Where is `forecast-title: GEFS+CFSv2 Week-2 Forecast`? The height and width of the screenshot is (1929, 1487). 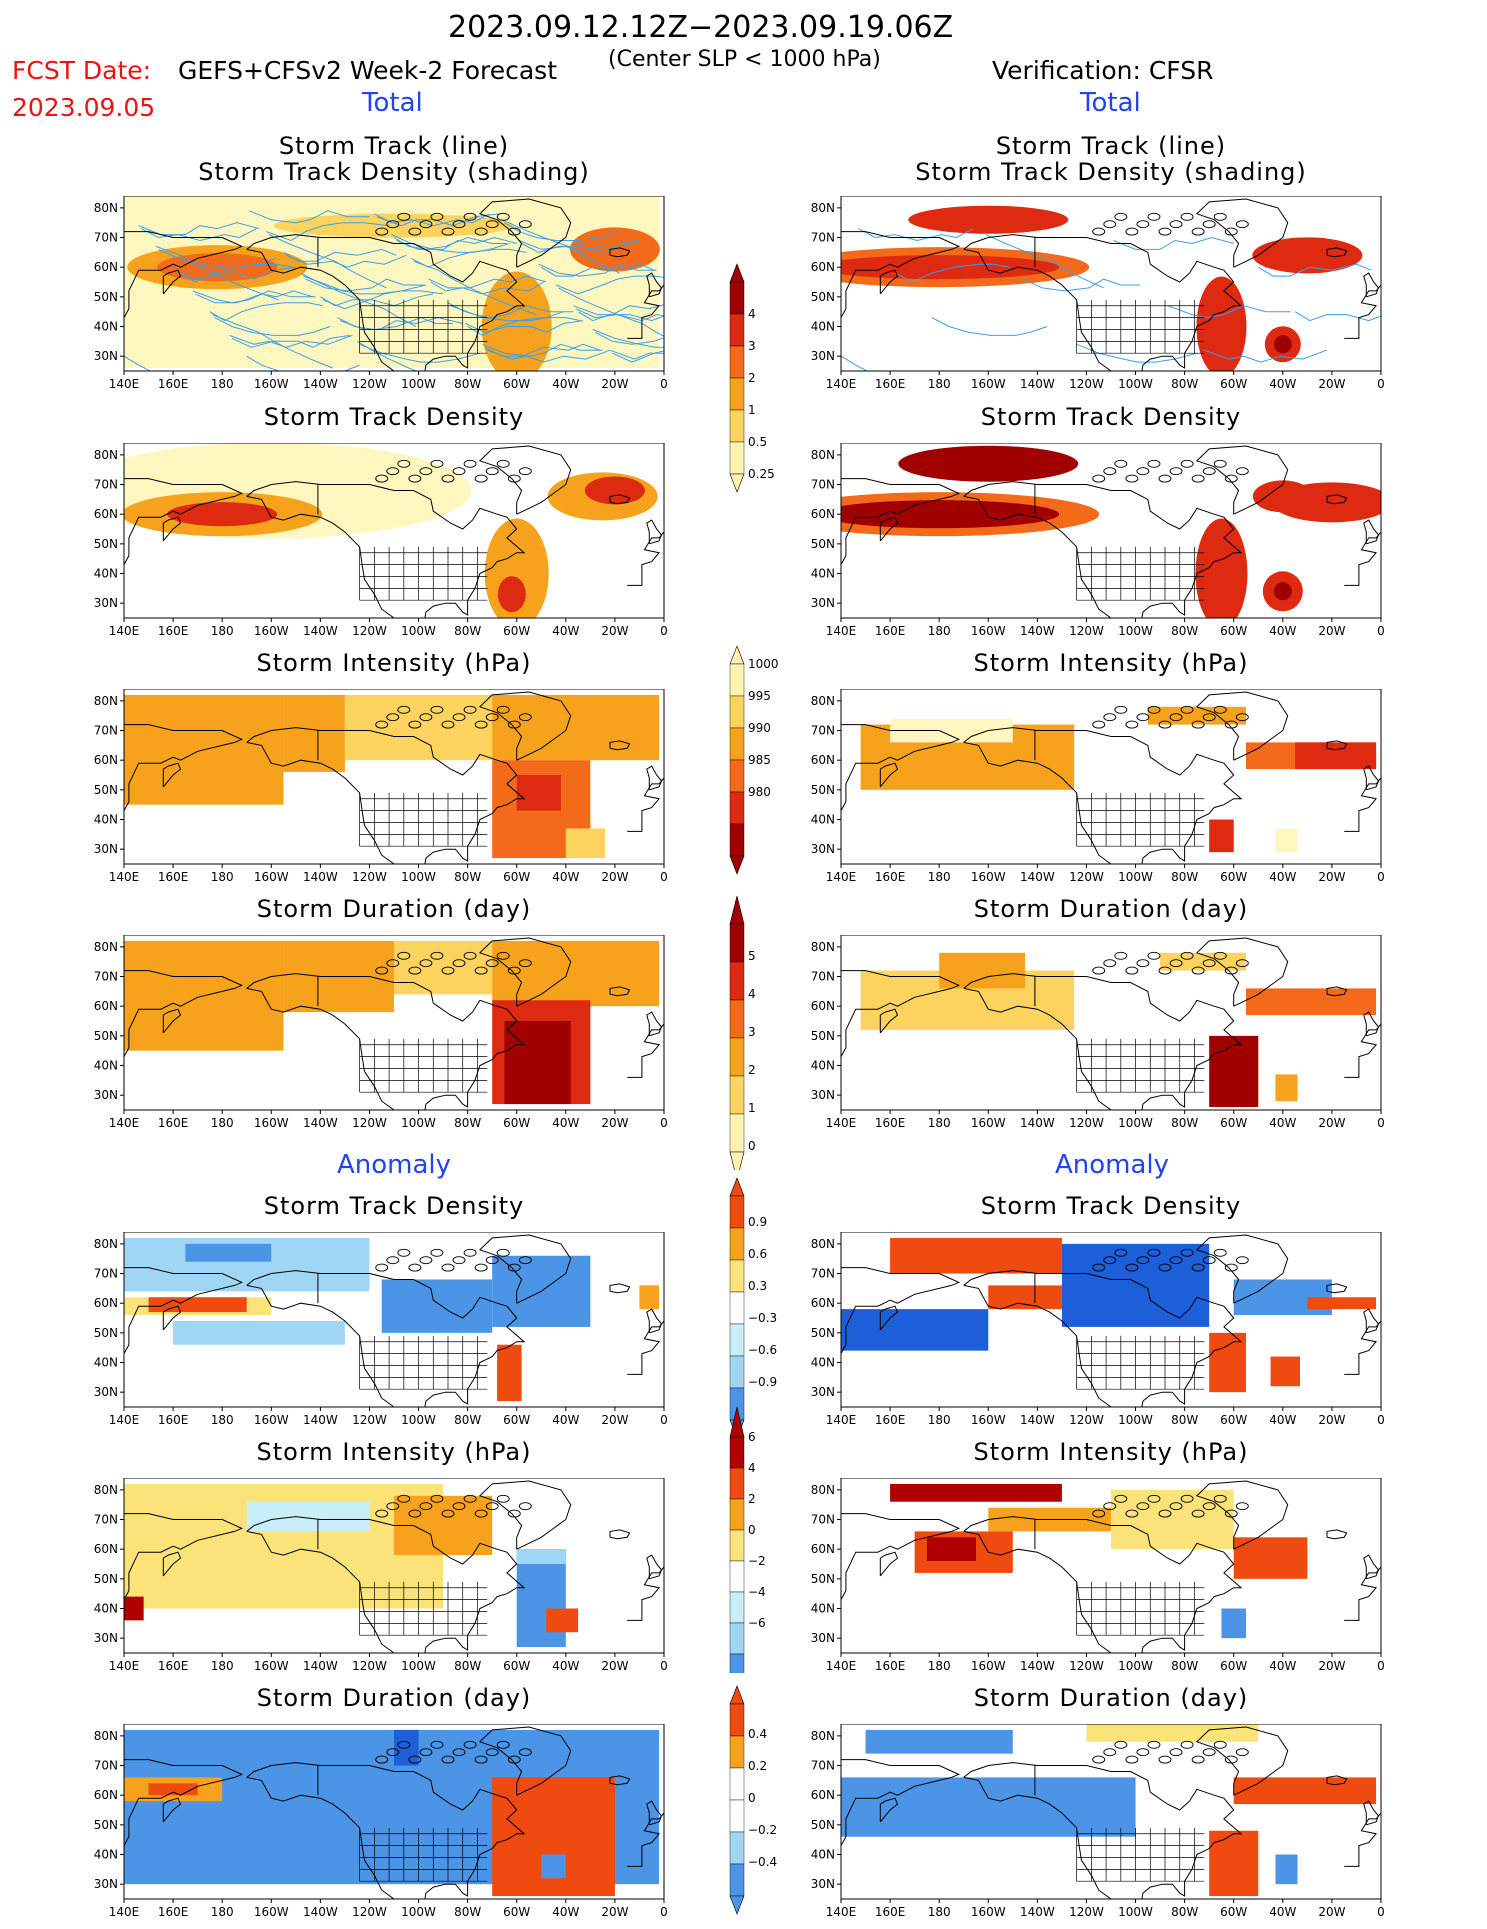
forecast-title: GEFS+CFSv2 Week-2 Forecast is located at coordinates (367, 70).